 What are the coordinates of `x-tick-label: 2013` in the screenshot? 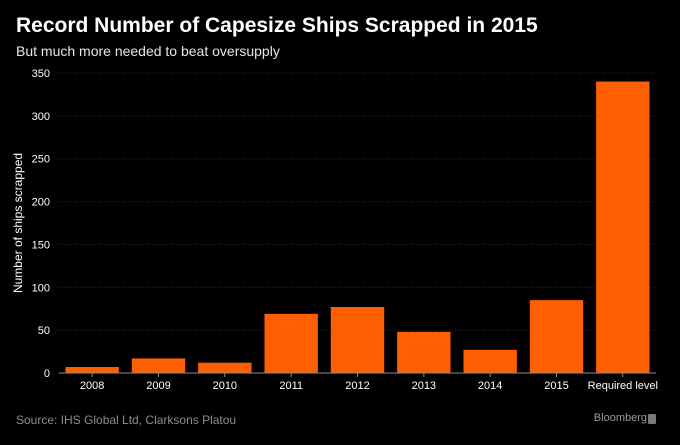 It's located at (424, 386).